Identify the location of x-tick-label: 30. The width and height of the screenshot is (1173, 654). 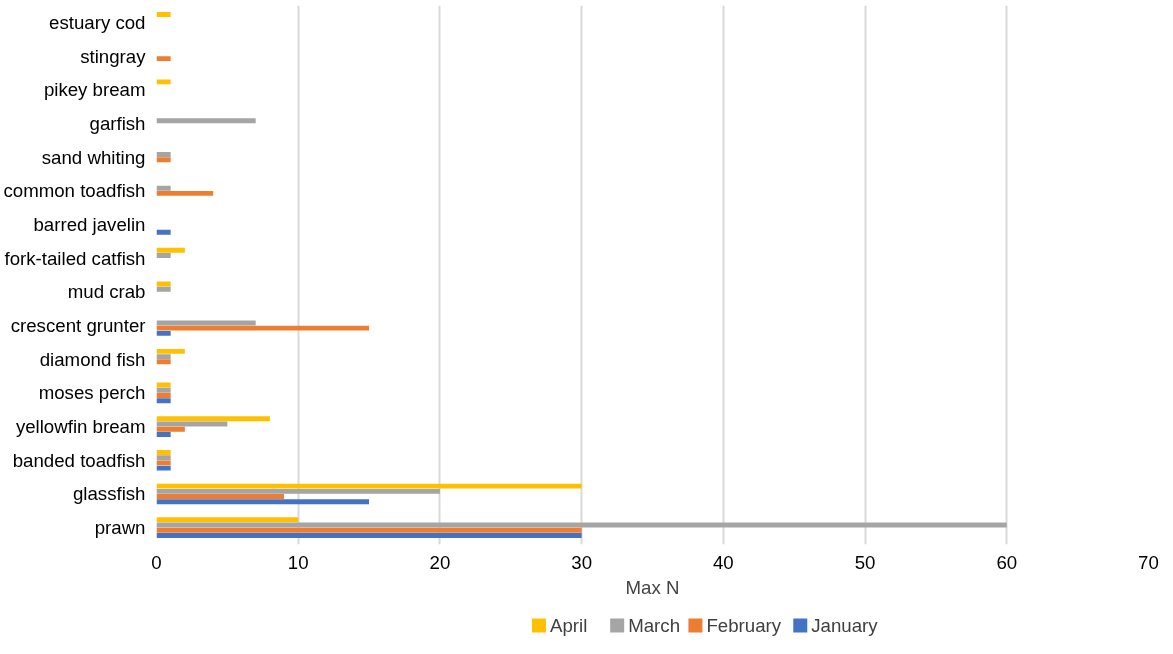
(582, 562).